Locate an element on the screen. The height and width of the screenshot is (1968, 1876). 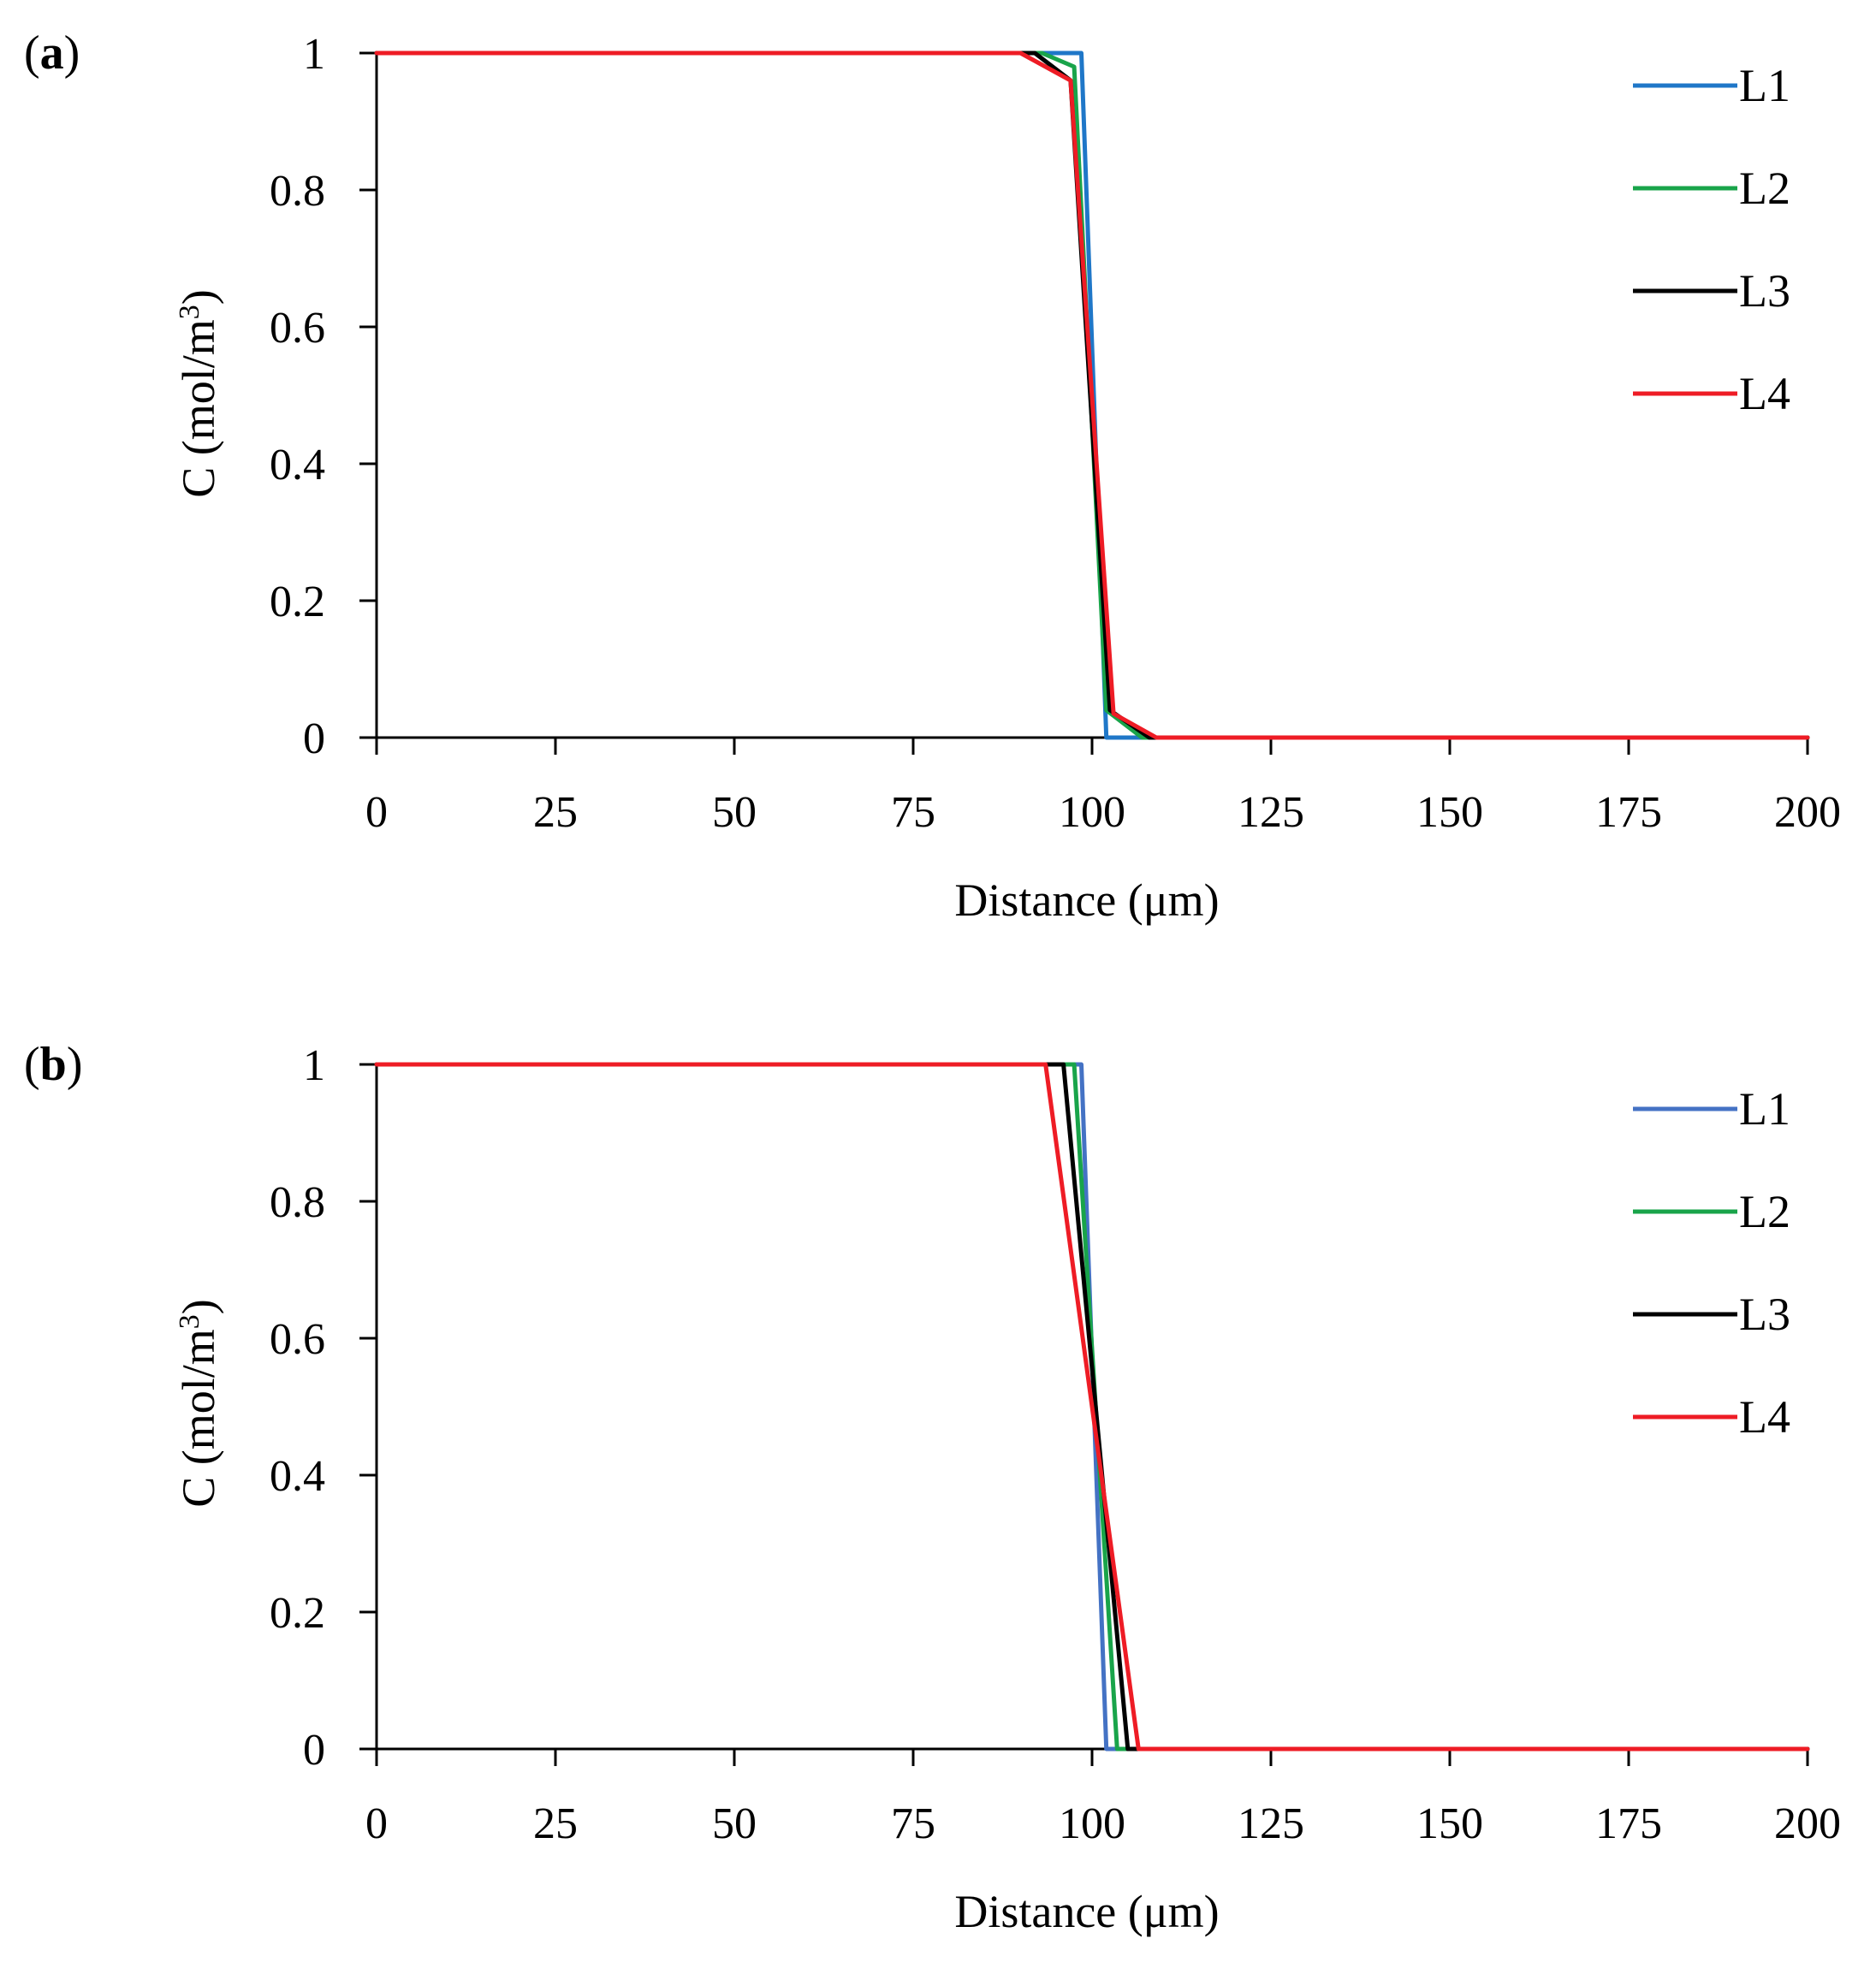
panel-a-x-tick-label: 100 is located at coordinates (1092, 812).